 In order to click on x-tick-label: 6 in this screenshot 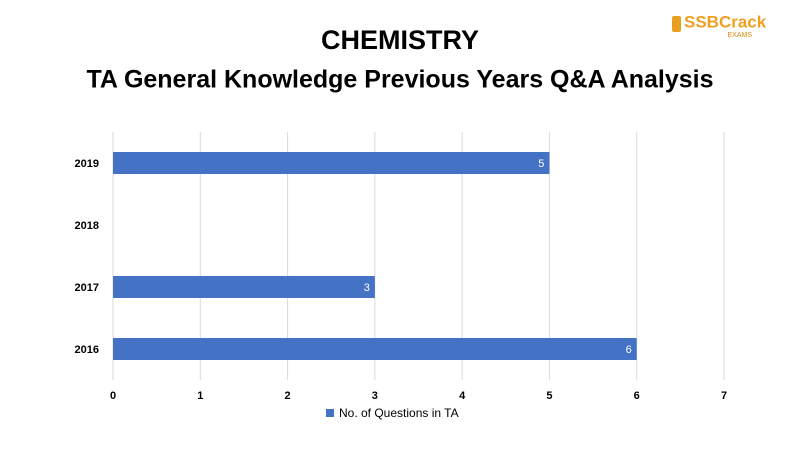, I will do `click(637, 396)`.